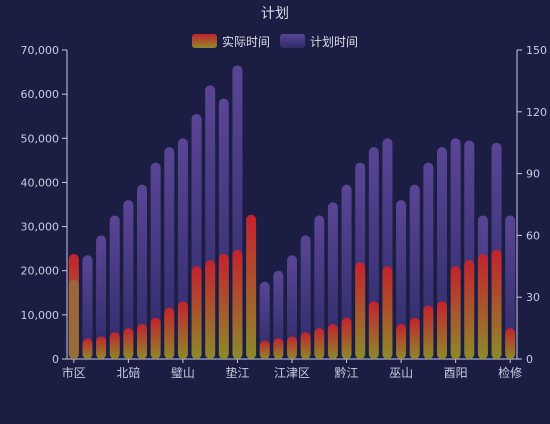 This screenshot has height=424, width=550. I want to click on y-right-tick-label: 120, so click(536, 112).